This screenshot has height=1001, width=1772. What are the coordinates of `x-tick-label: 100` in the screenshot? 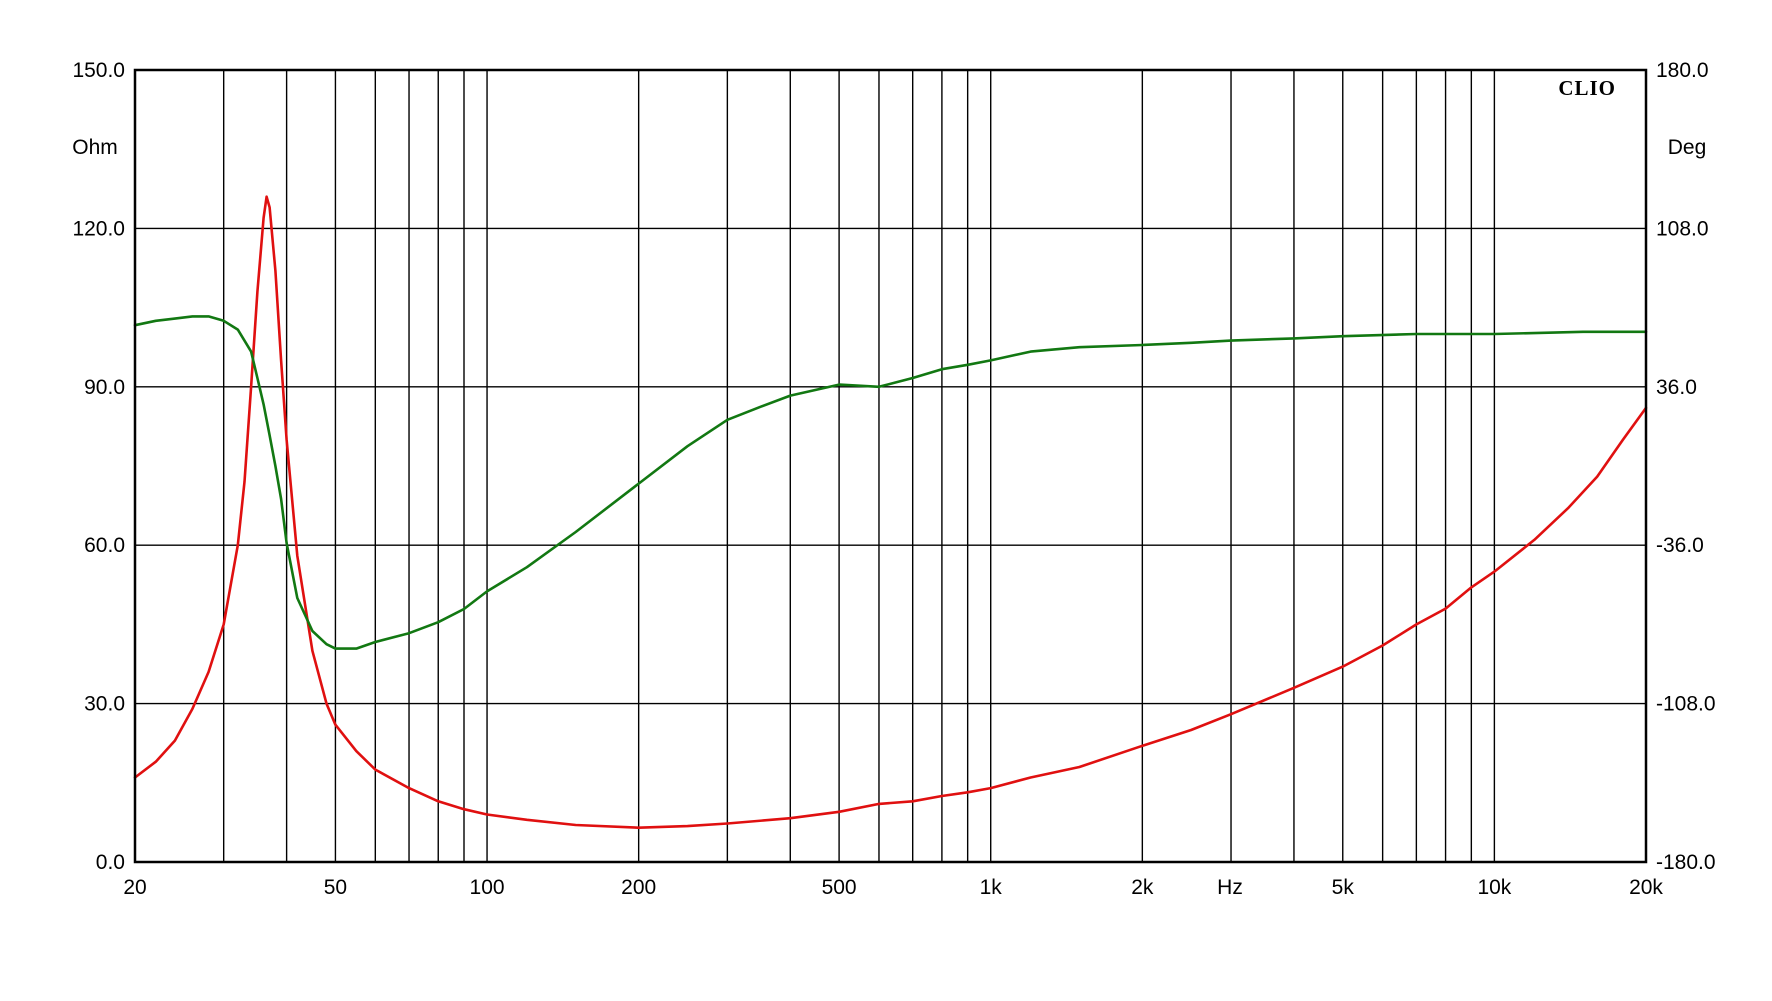 It's located at (487, 887).